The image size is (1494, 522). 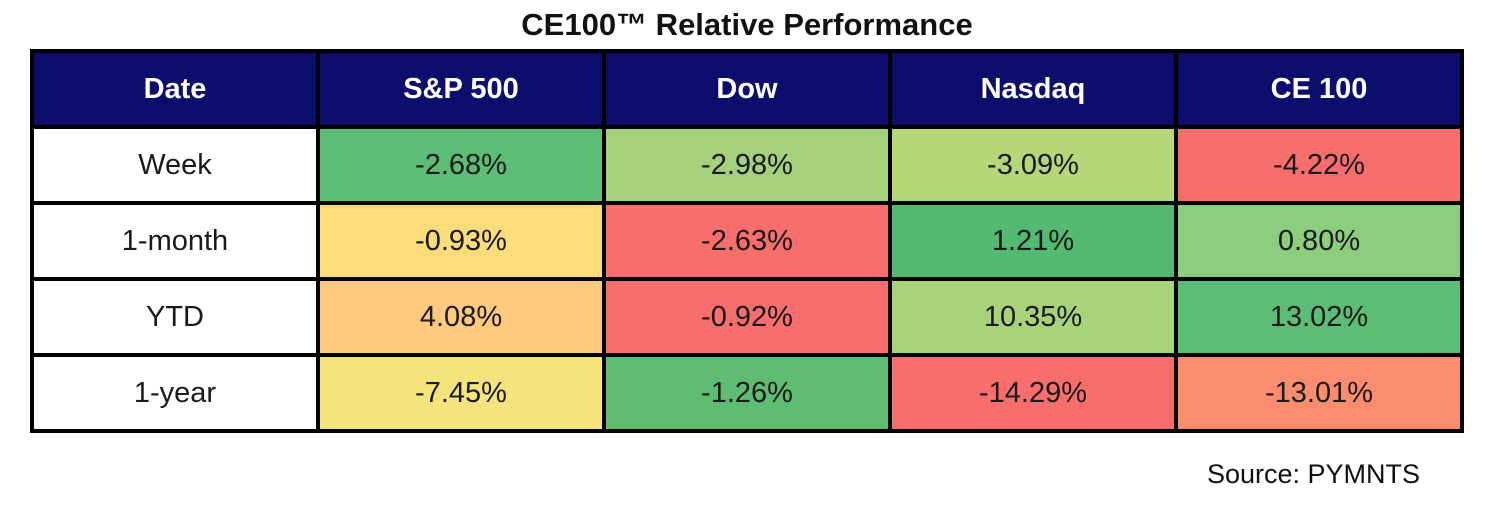 What do you see at coordinates (175, 89) in the screenshot?
I see `column-header-date: Date` at bounding box center [175, 89].